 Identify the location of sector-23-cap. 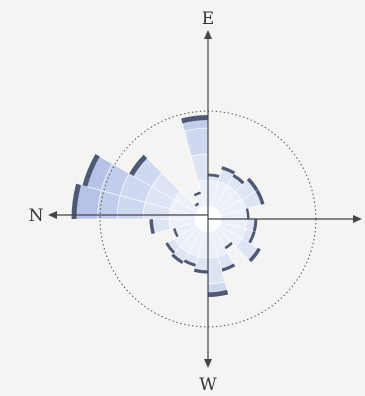
(138, 165).